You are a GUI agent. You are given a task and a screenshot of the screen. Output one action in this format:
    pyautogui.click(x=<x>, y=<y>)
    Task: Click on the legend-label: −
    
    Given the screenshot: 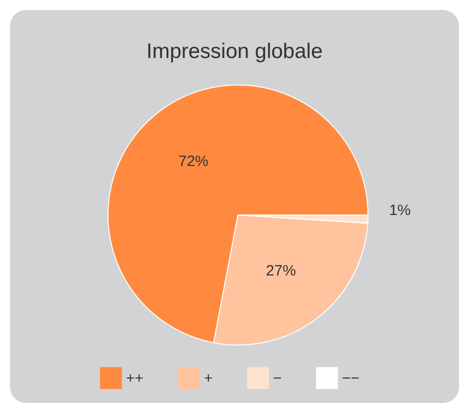 What is the action you would take?
    pyautogui.click(x=277, y=379)
    